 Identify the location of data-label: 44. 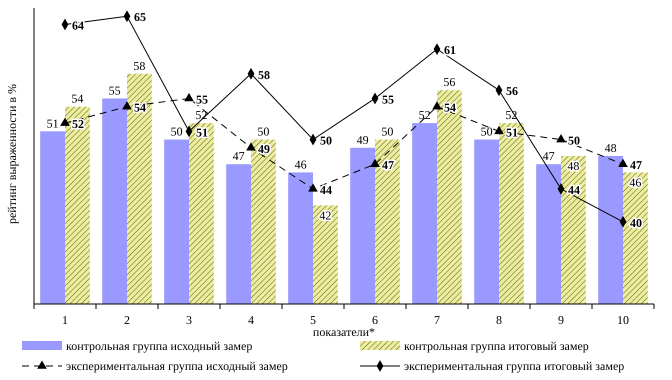
(326, 189).